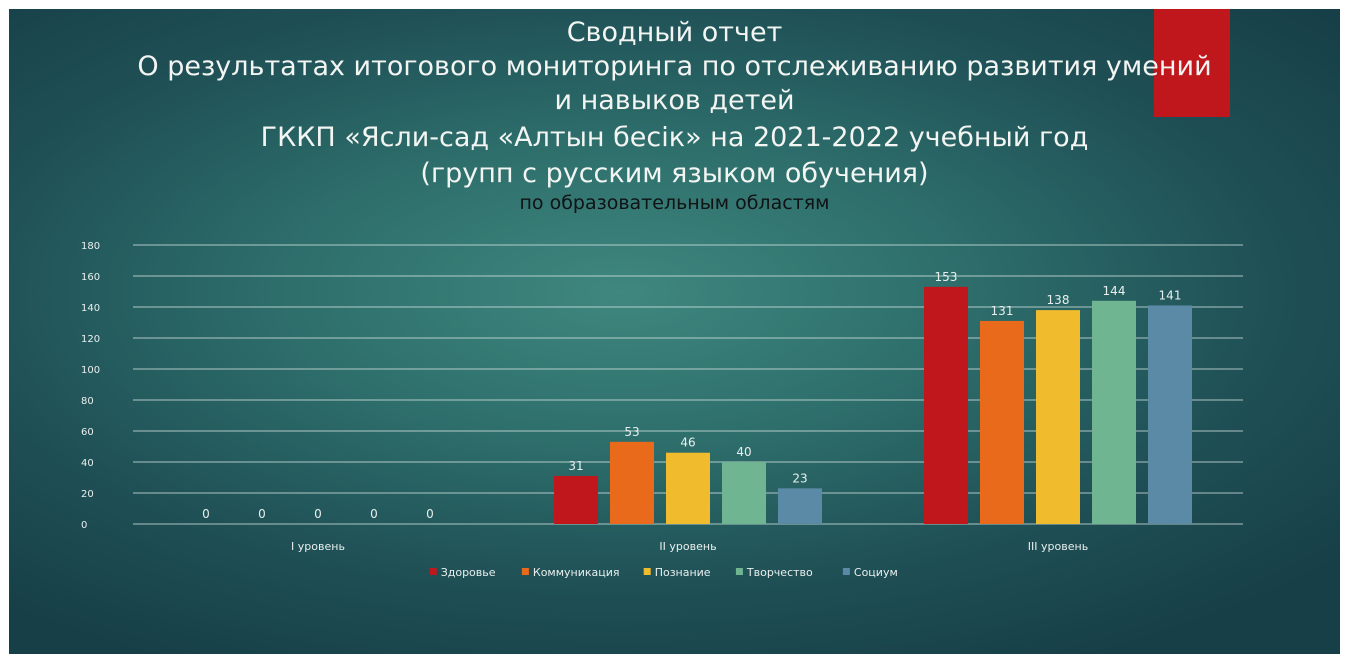 The height and width of the screenshot is (657, 1345). Describe the element at coordinates (779, 572) in the screenshot. I see `legend-label: Творчество` at that location.